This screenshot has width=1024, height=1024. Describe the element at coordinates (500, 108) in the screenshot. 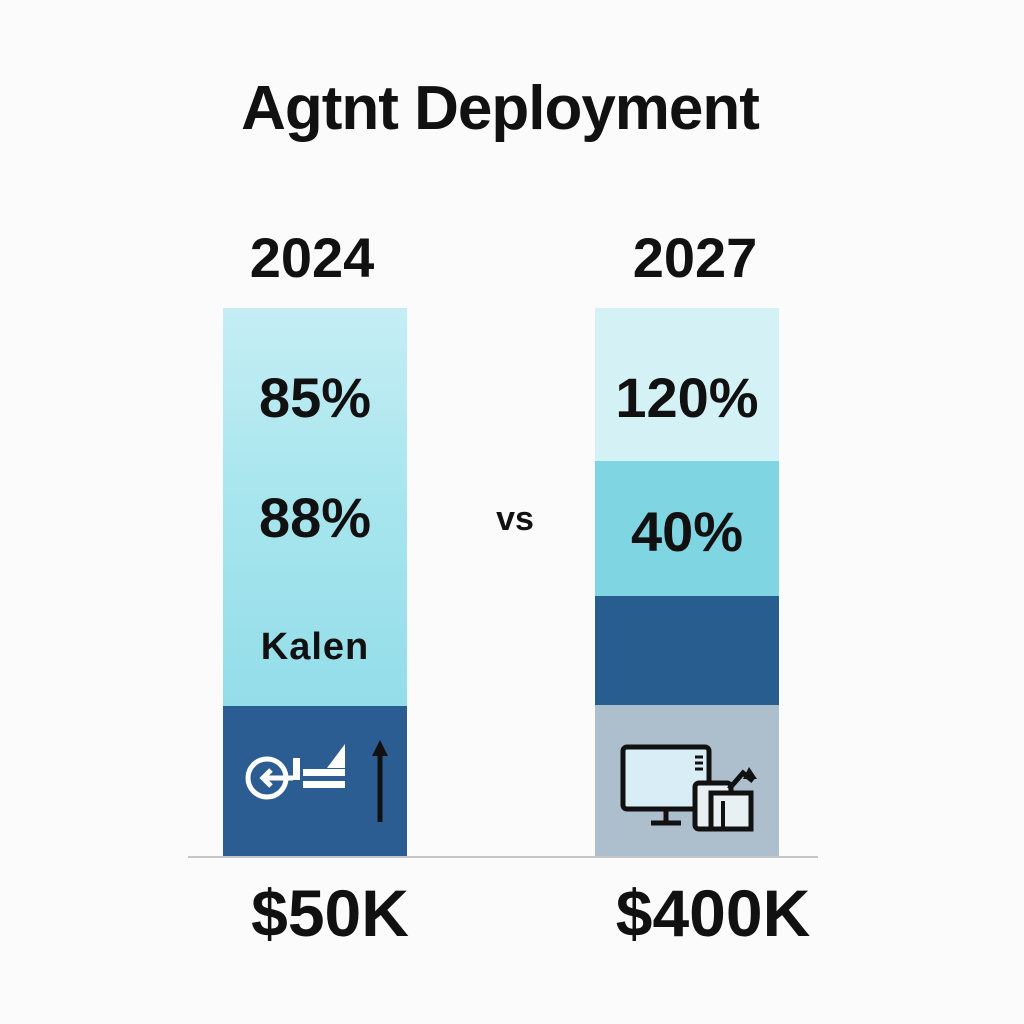

I see `chart-title: Agtnt Deployment` at that location.